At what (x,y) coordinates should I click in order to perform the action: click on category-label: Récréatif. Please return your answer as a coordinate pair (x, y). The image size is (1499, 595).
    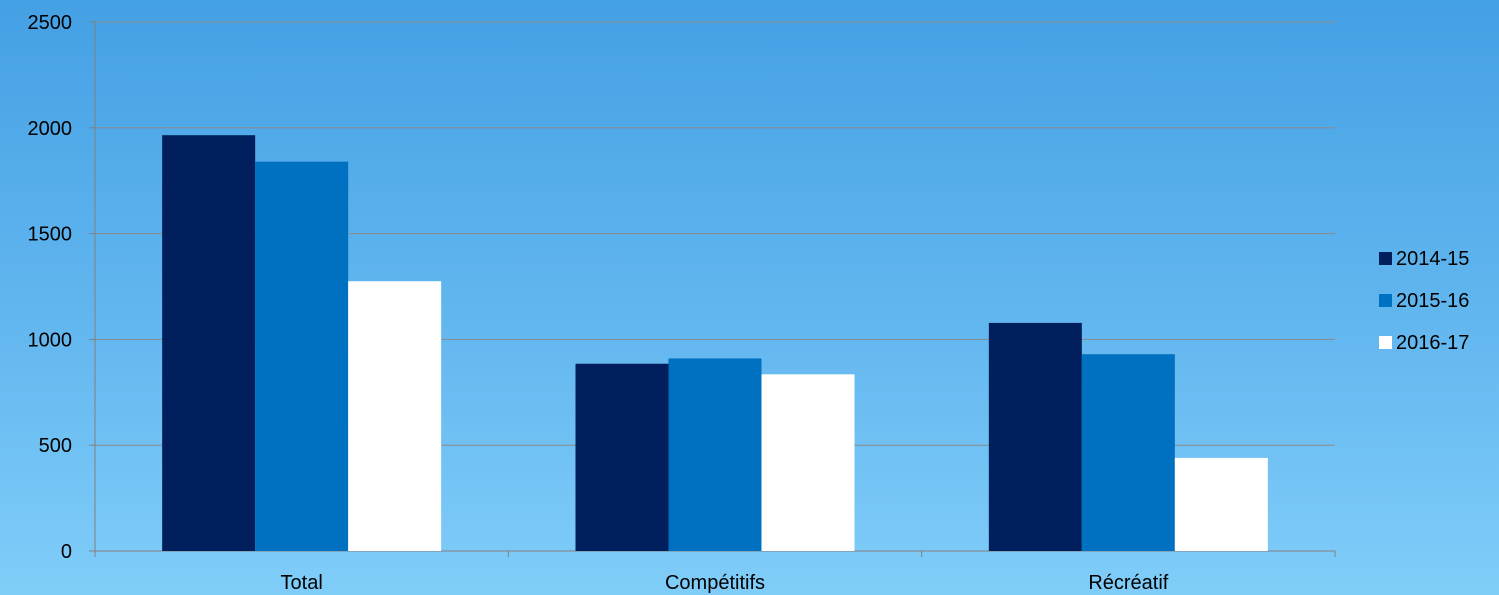
    Looking at the image, I should click on (1128, 583).